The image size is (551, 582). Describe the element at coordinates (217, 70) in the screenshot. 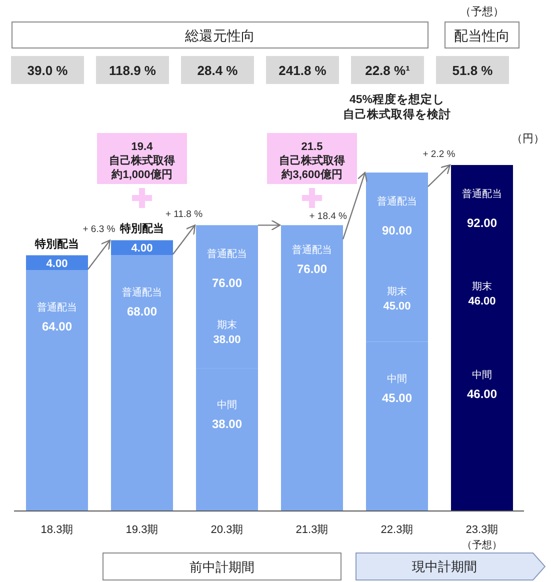

I see `text: 28.4 %` at that location.